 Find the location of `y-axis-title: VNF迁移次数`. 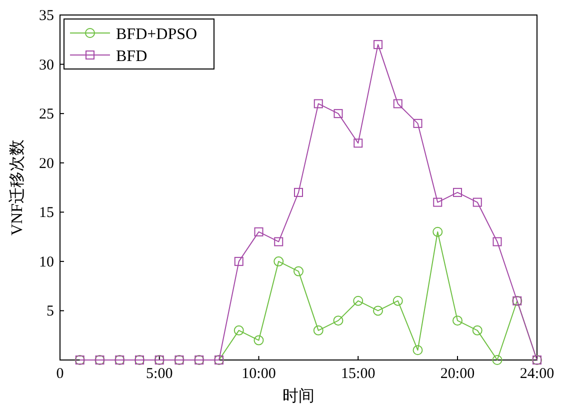

y-axis-title: VNF迁移次数 is located at coordinates (17, 187).